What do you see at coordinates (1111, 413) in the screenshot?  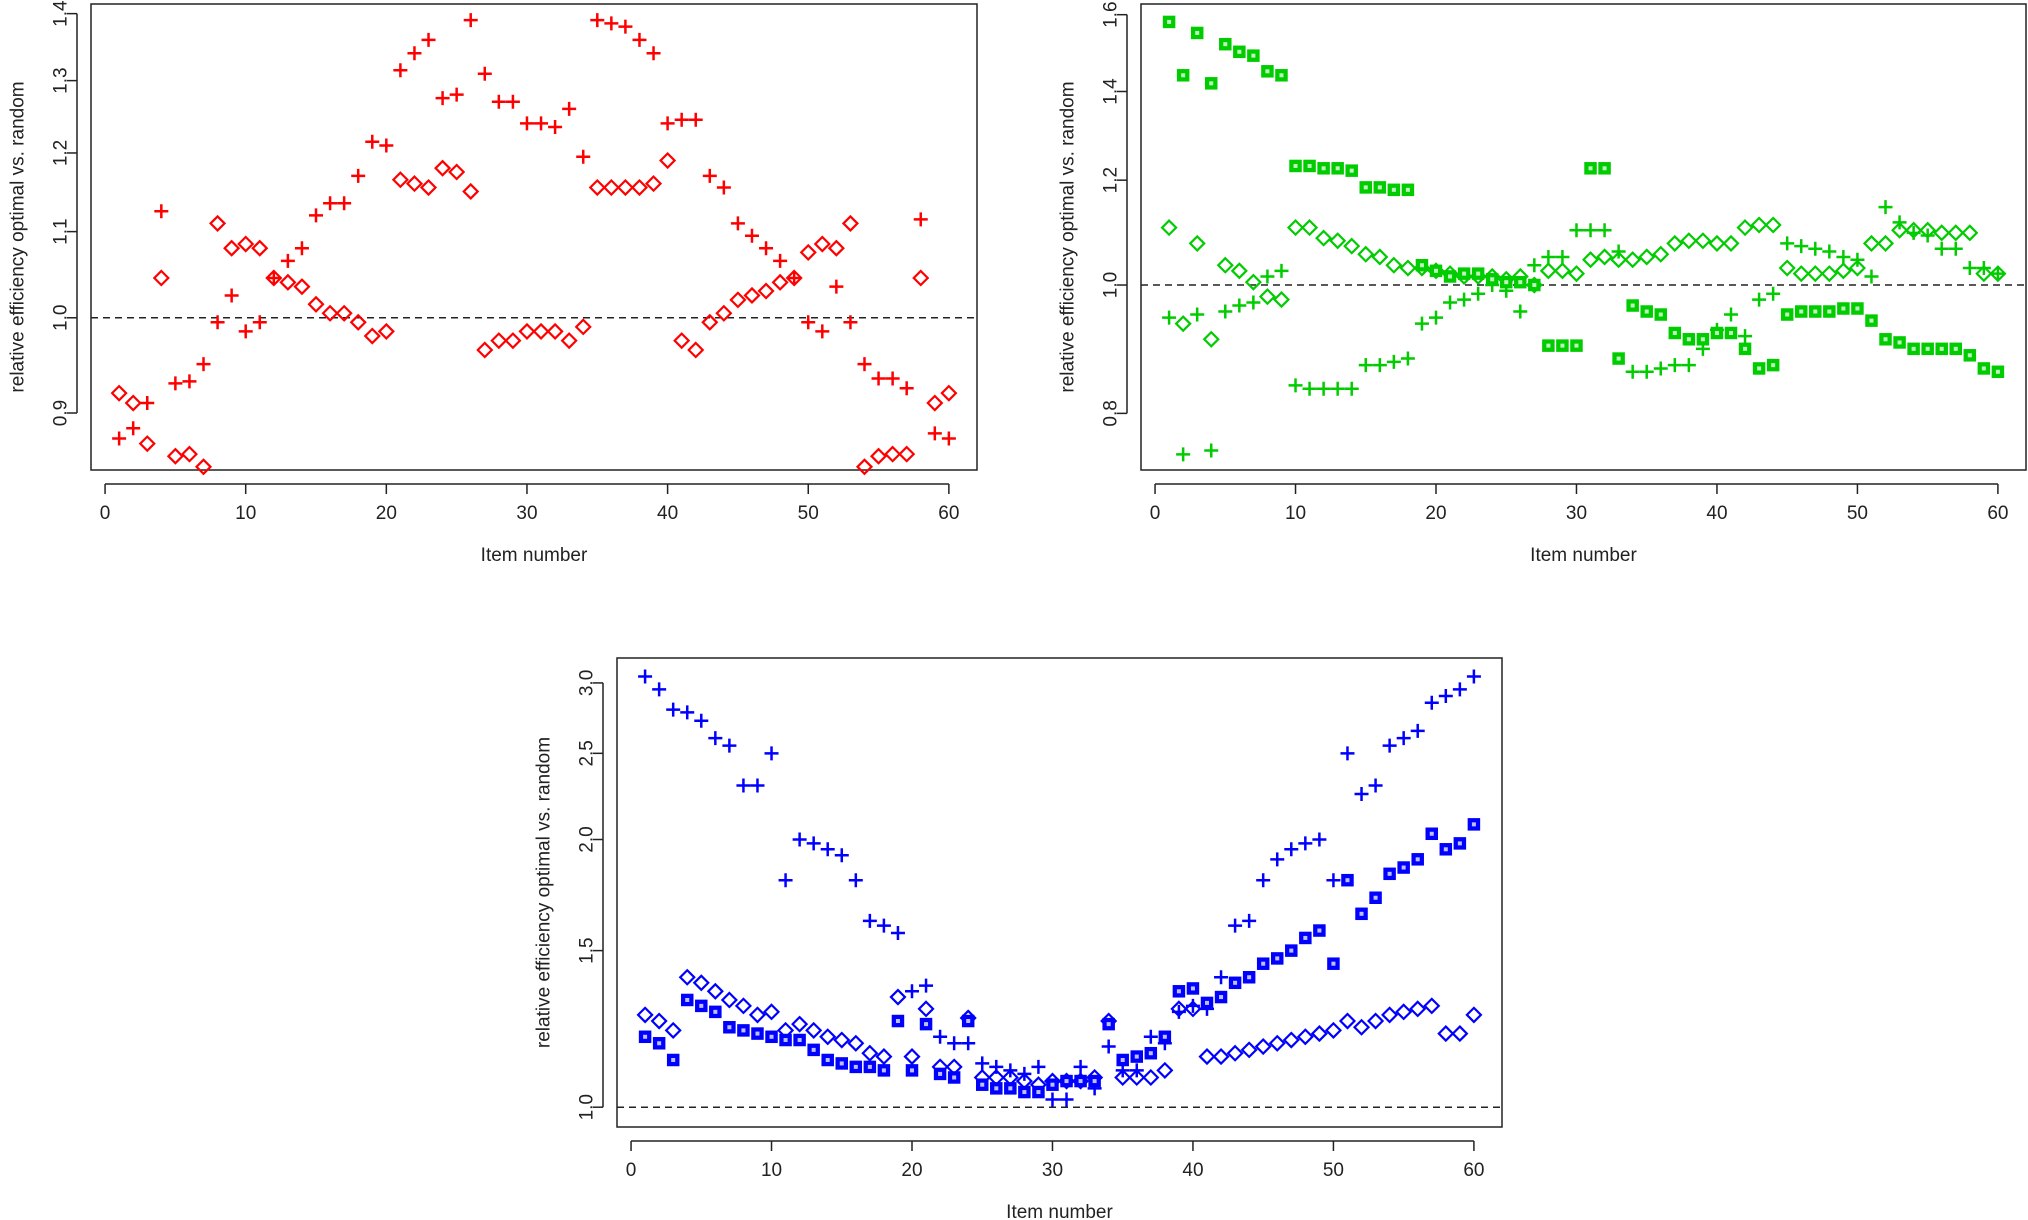 I see `y-tick-label: 0.8` at bounding box center [1111, 413].